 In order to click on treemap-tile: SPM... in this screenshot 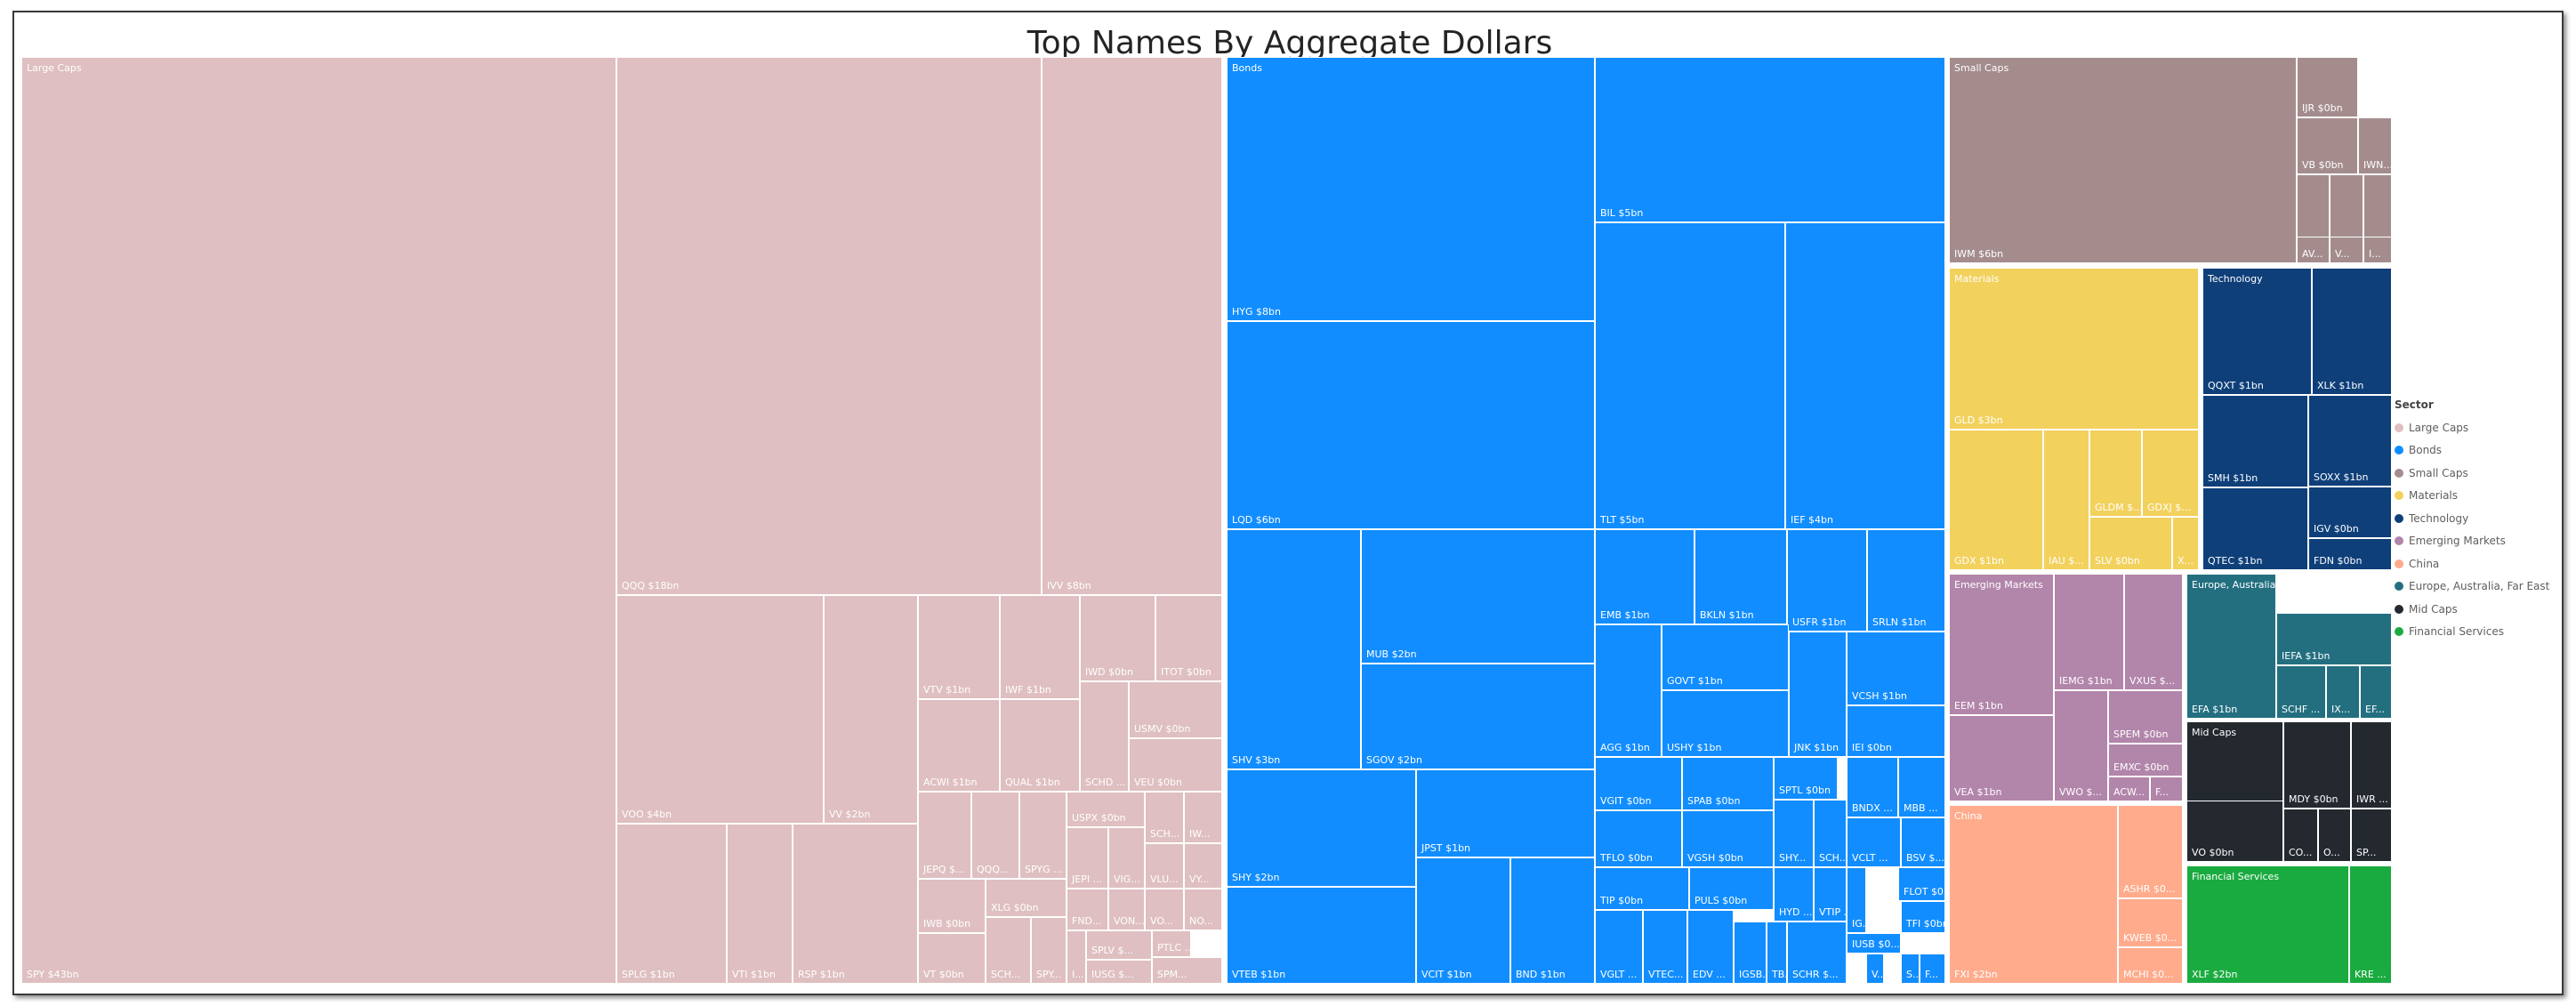, I will do `click(1187, 970)`.